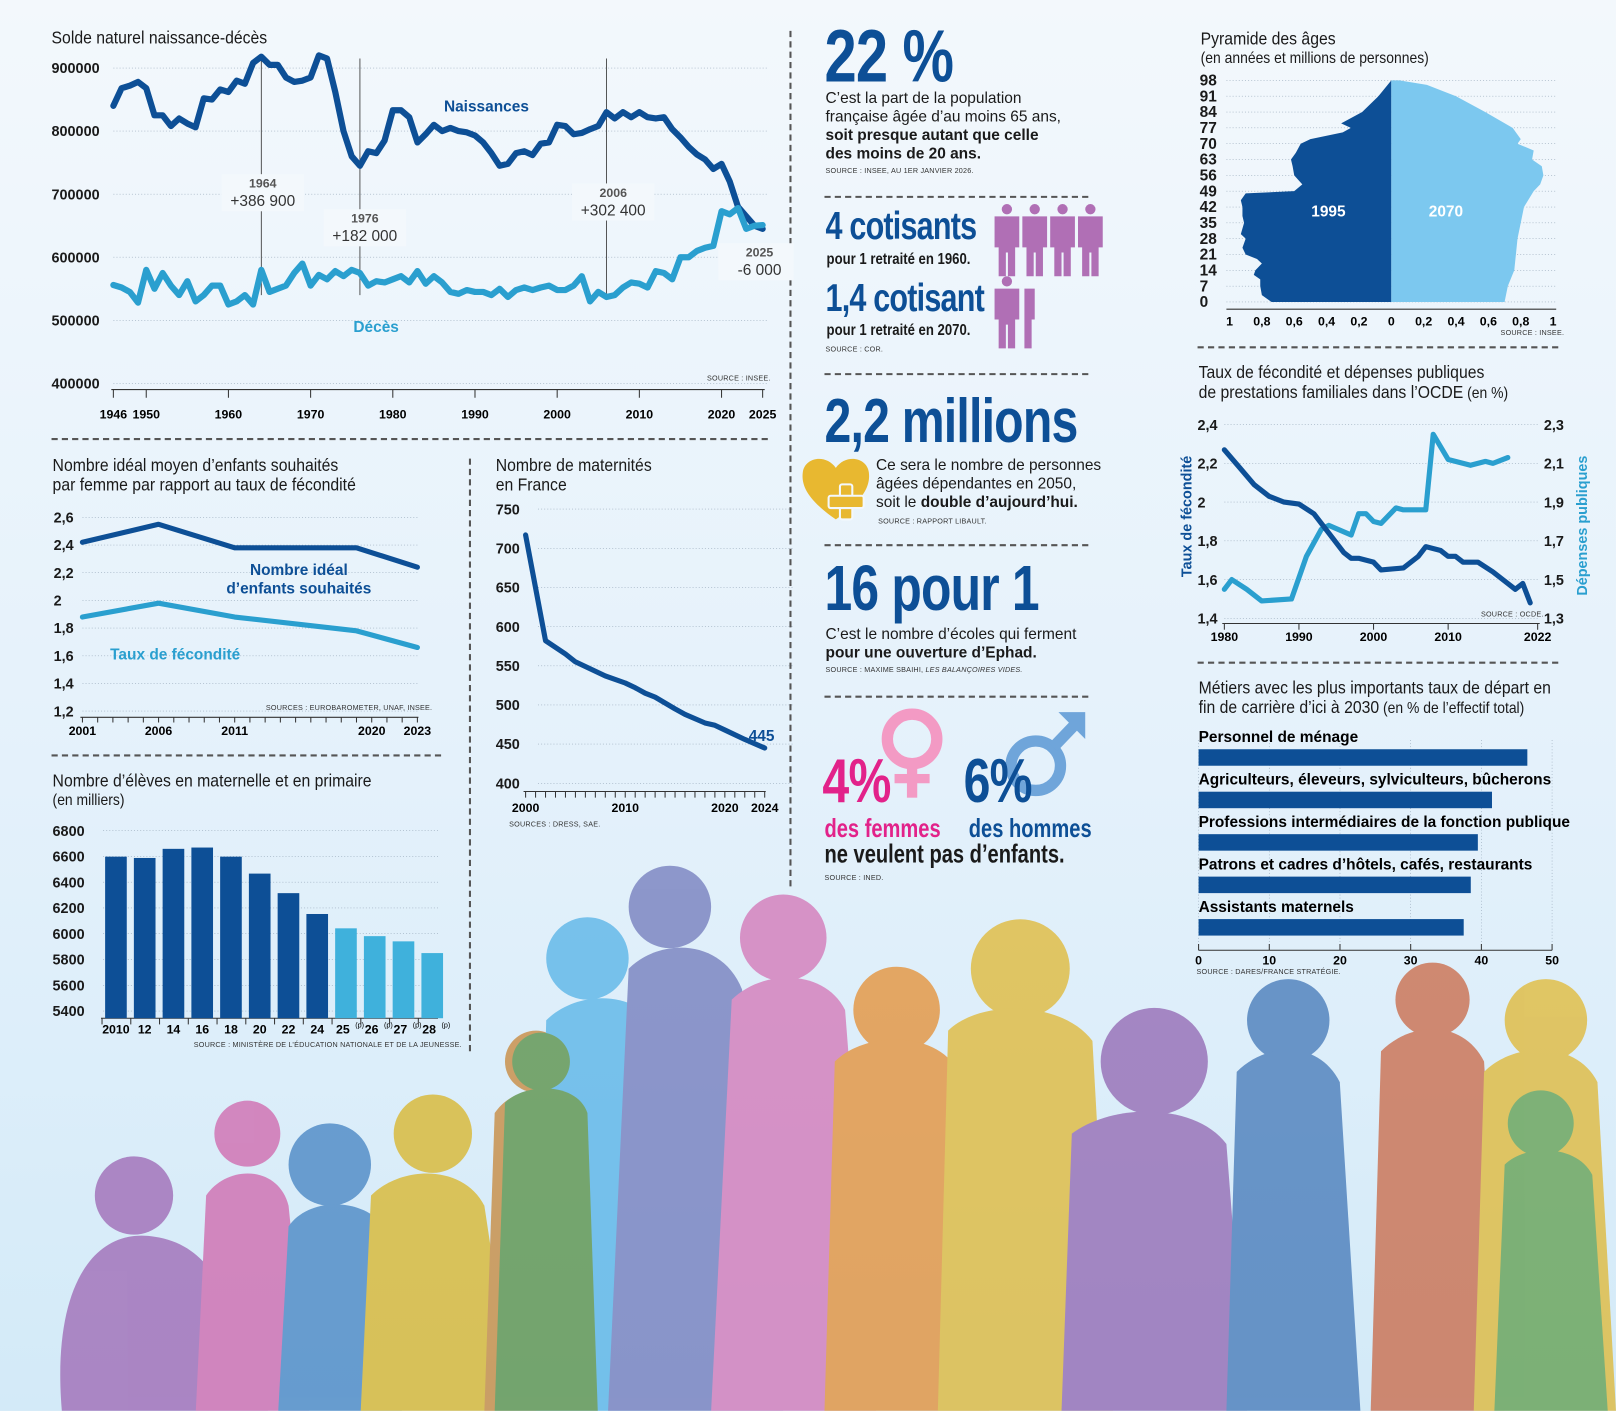 The image size is (1616, 1411). I want to click on y-tick-label: 5600, so click(69, 986).